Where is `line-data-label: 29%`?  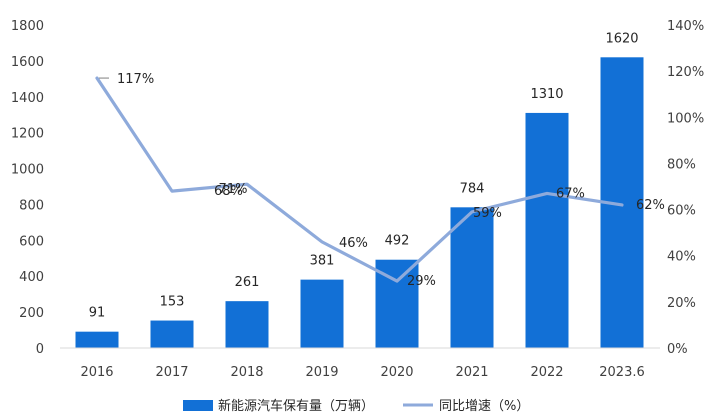
line-data-label: 29% is located at coordinates (421, 281).